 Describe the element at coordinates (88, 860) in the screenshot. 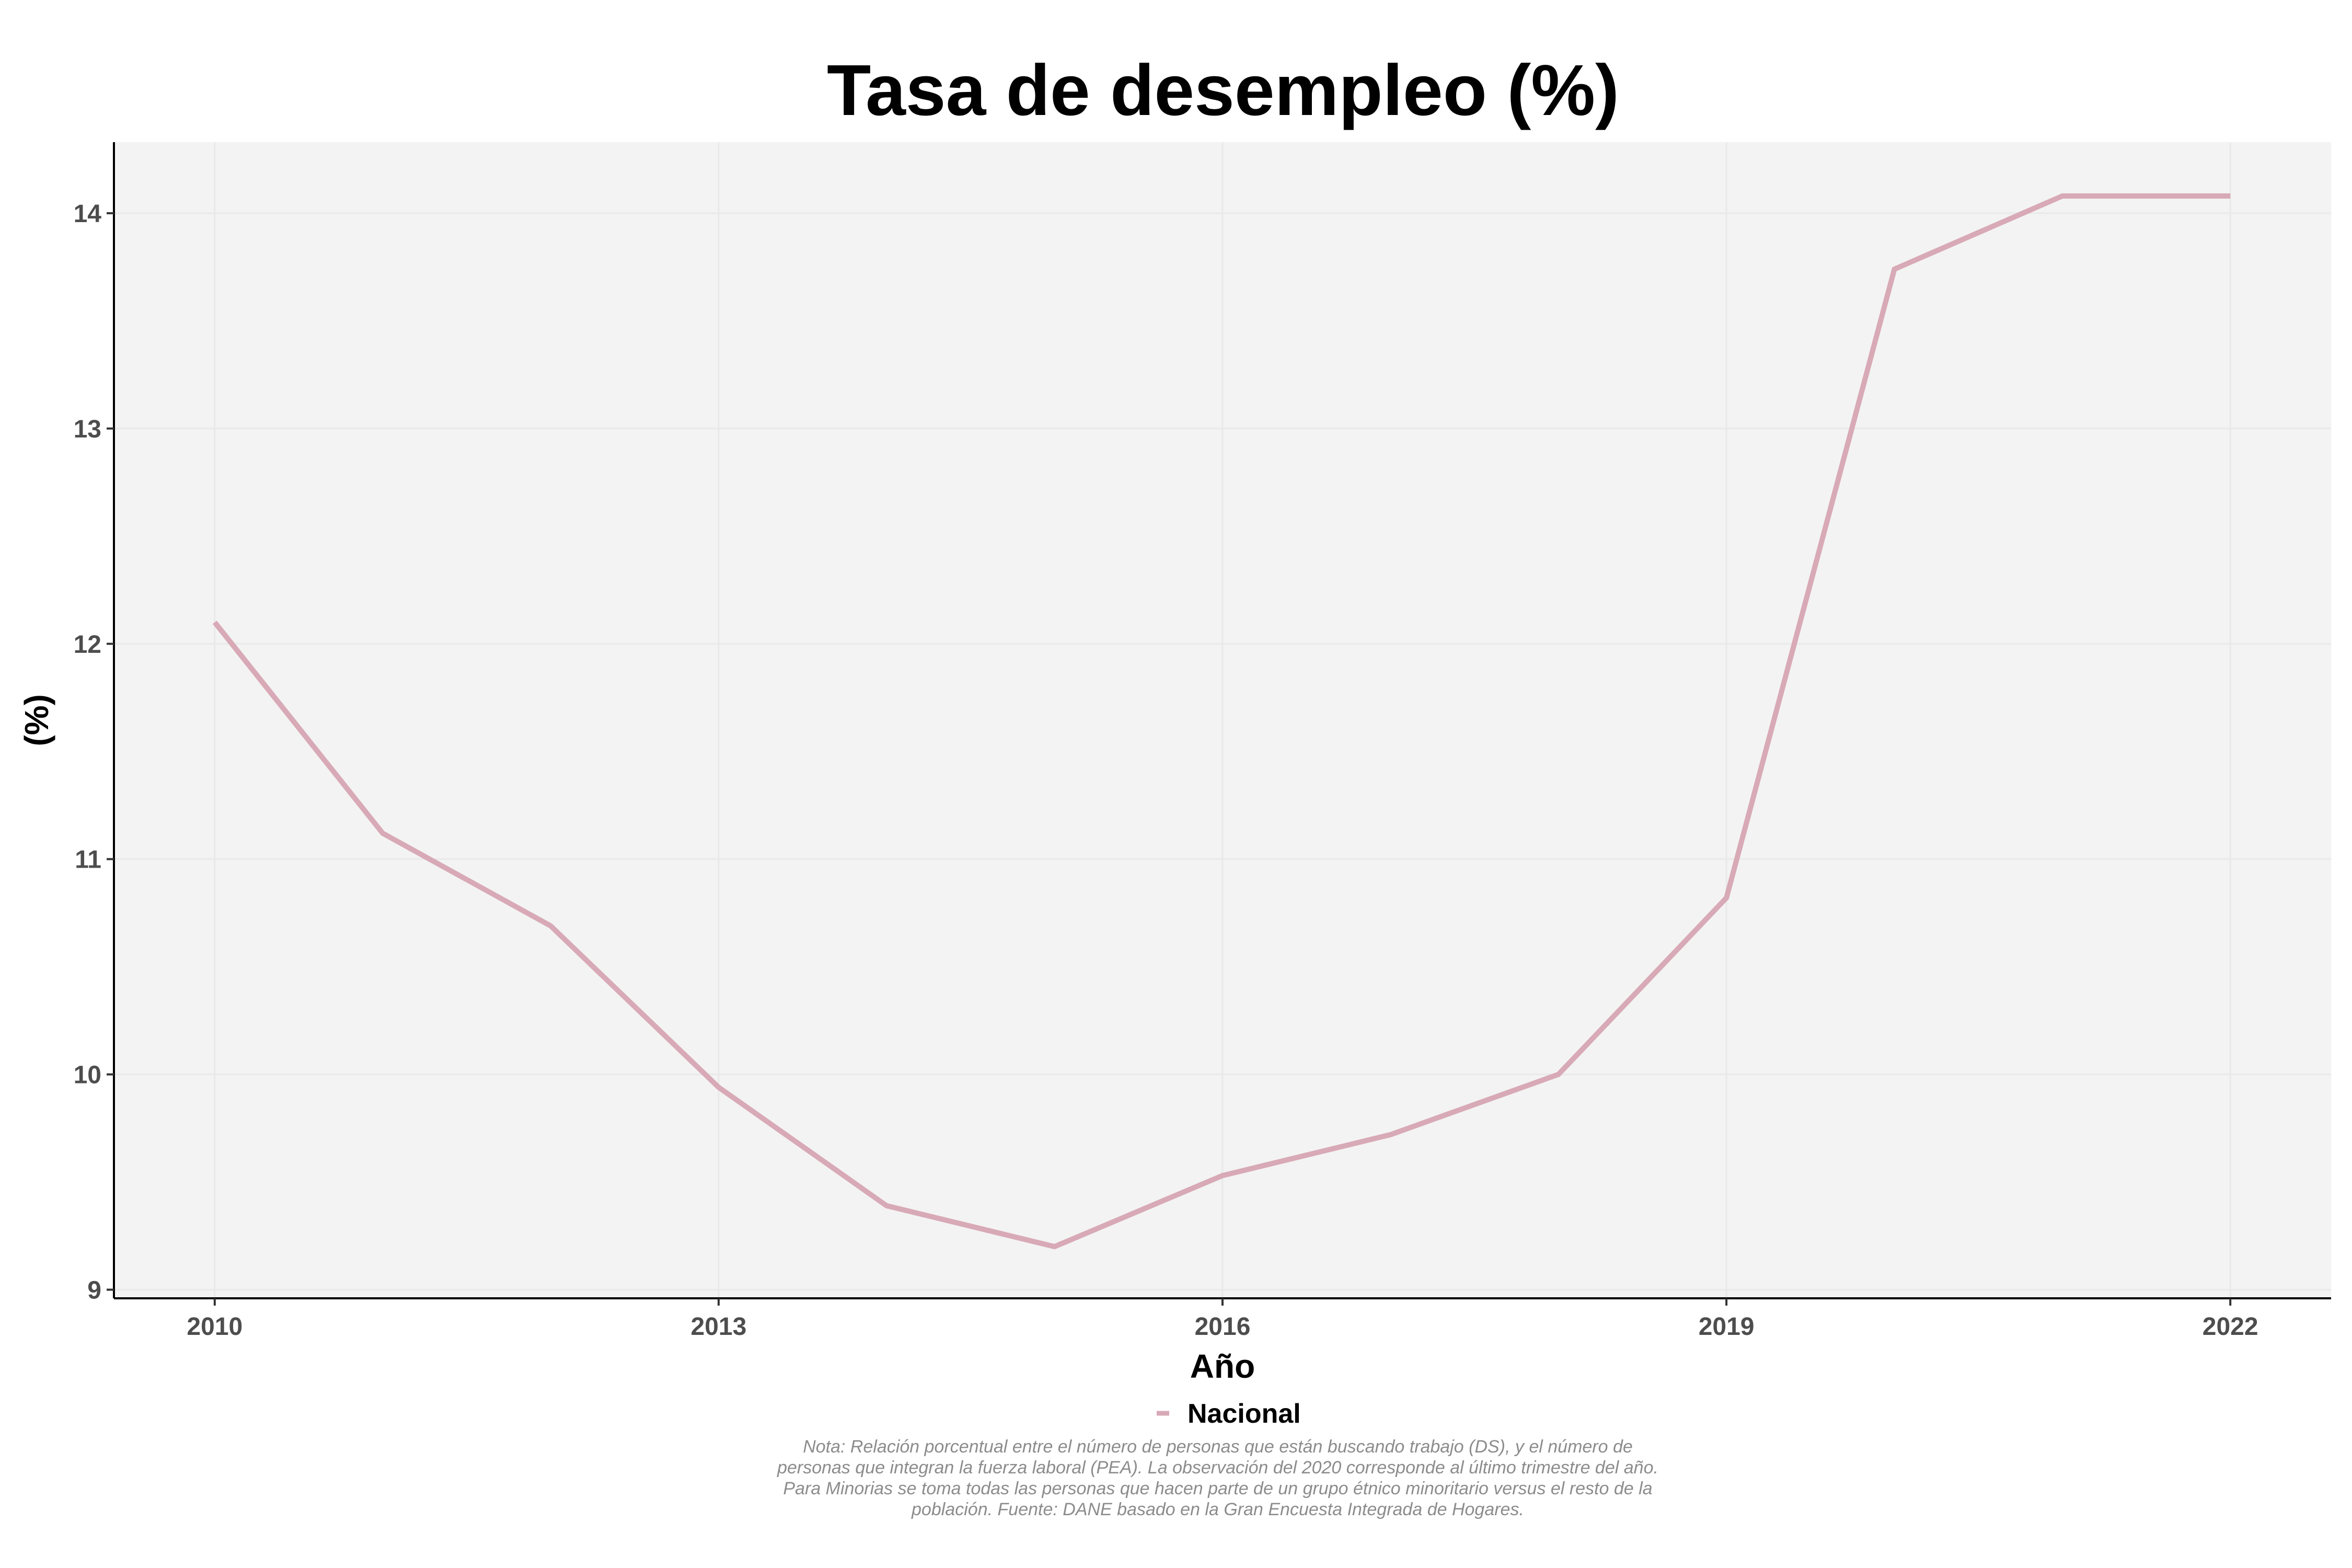

I see `y-tick-label-11: 11` at that location.